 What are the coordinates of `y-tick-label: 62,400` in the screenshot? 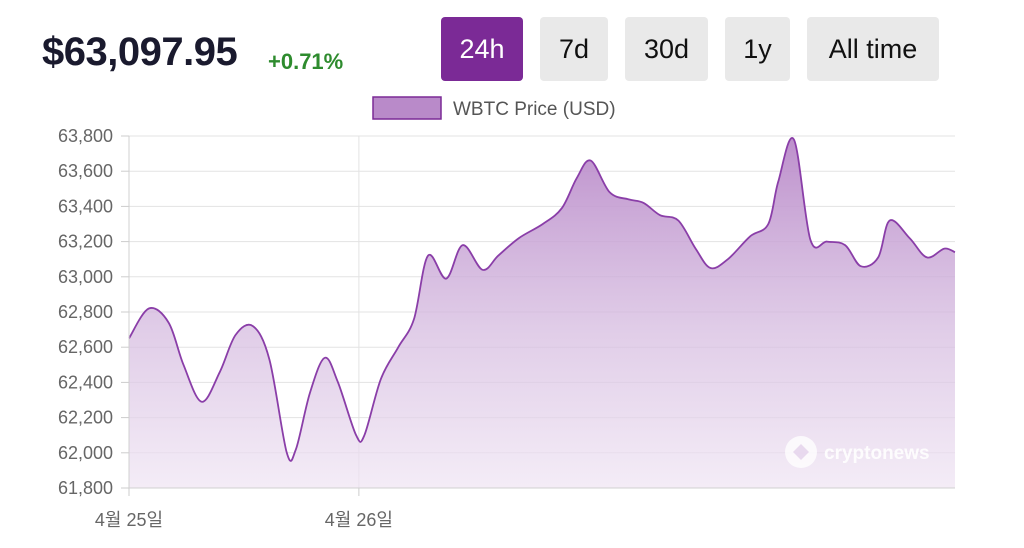 It's located at (85, 382).